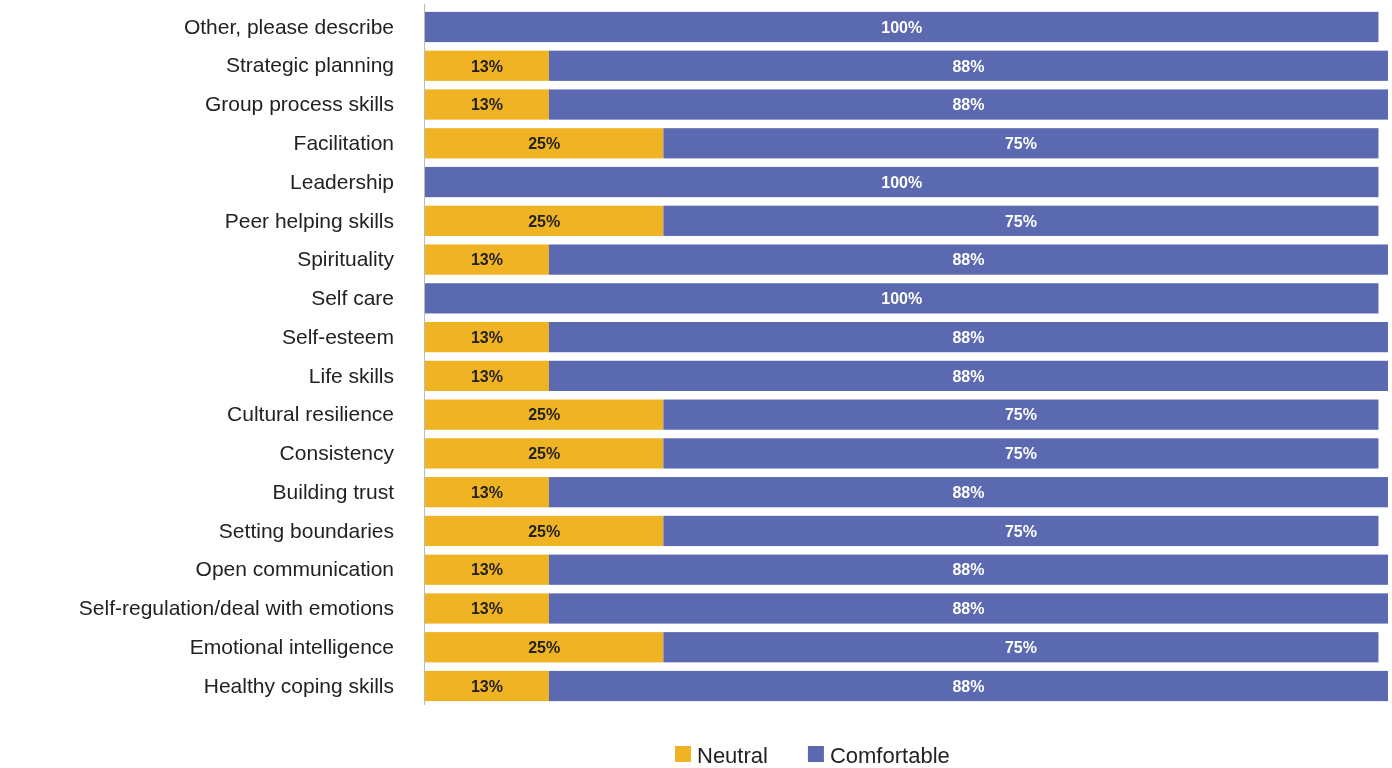  I want to click on y-tick-label: Open communication, so click(294, 569).